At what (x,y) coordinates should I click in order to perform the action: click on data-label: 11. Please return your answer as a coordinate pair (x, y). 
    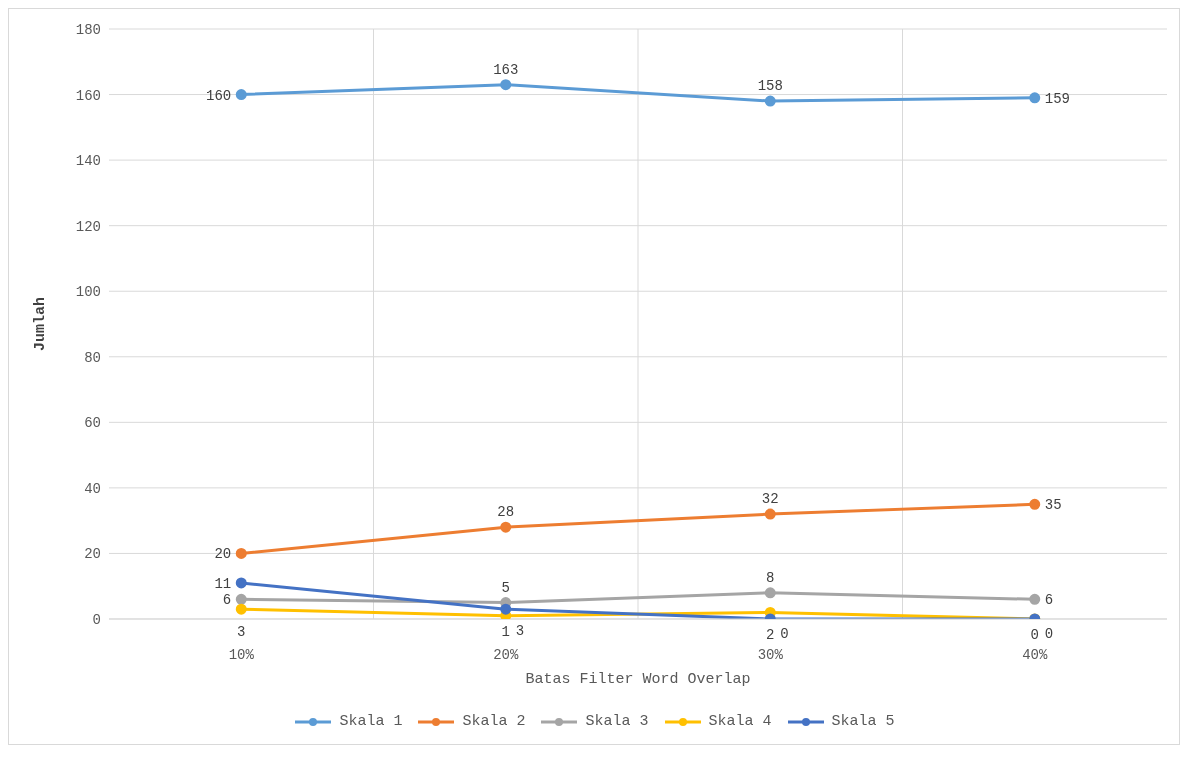
    Looking at the image, I should click on (223, 583).